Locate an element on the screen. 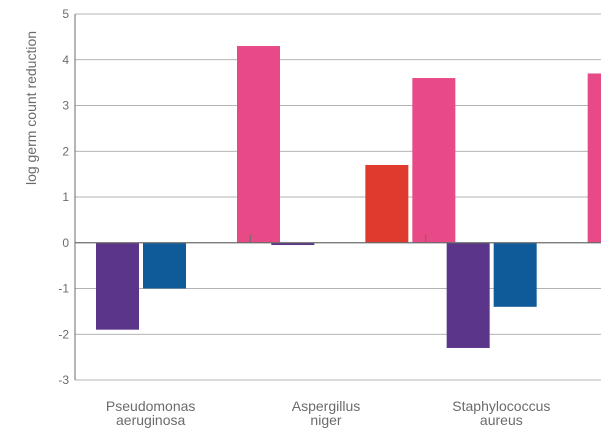  category-label: aeruginosa is located at coordinates (150, 420).